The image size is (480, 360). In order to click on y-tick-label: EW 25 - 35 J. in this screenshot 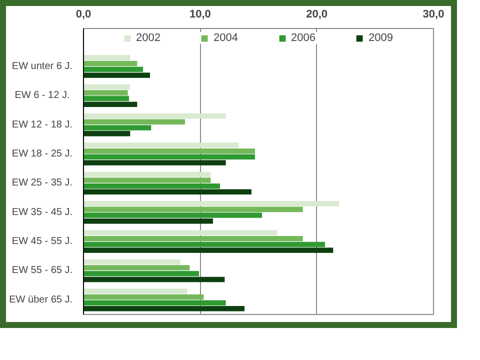, I will do `click(42, 183)`.